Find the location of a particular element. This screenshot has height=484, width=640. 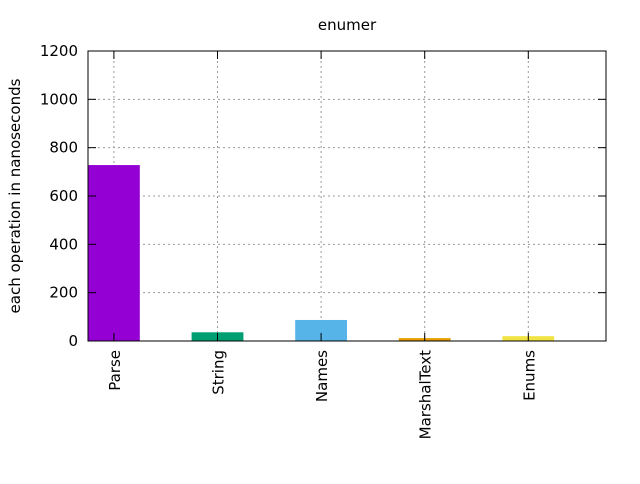

x-tick-label: Enums is located at coordinates (529, 375).